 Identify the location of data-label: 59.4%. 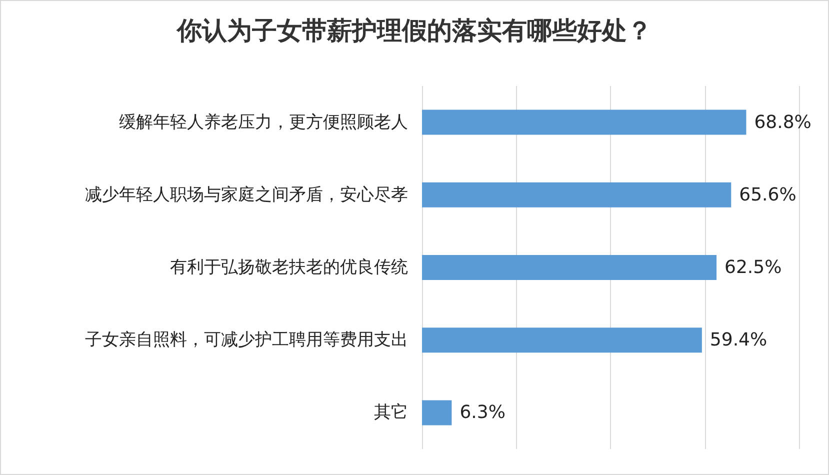
(739, 340).